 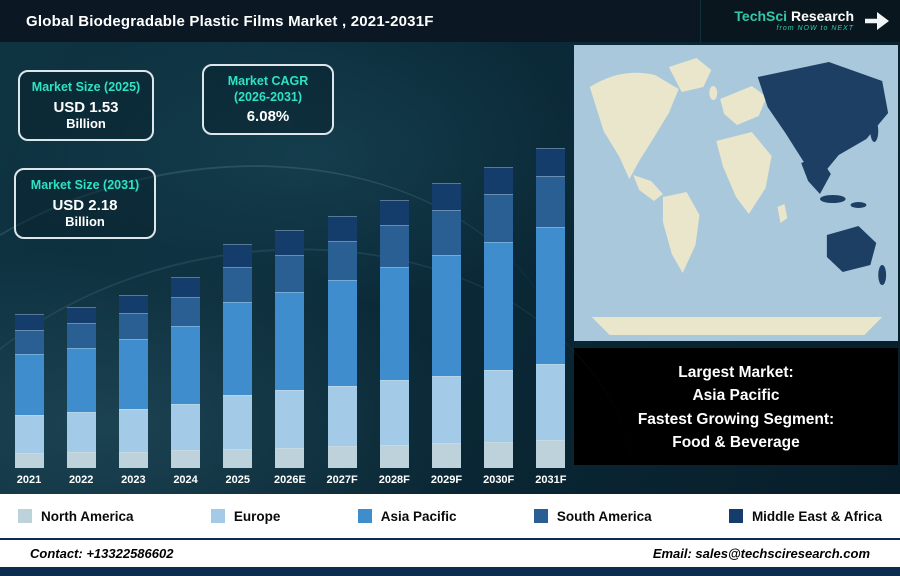 I want to click on map-central-america, so click(x=648, y=188).